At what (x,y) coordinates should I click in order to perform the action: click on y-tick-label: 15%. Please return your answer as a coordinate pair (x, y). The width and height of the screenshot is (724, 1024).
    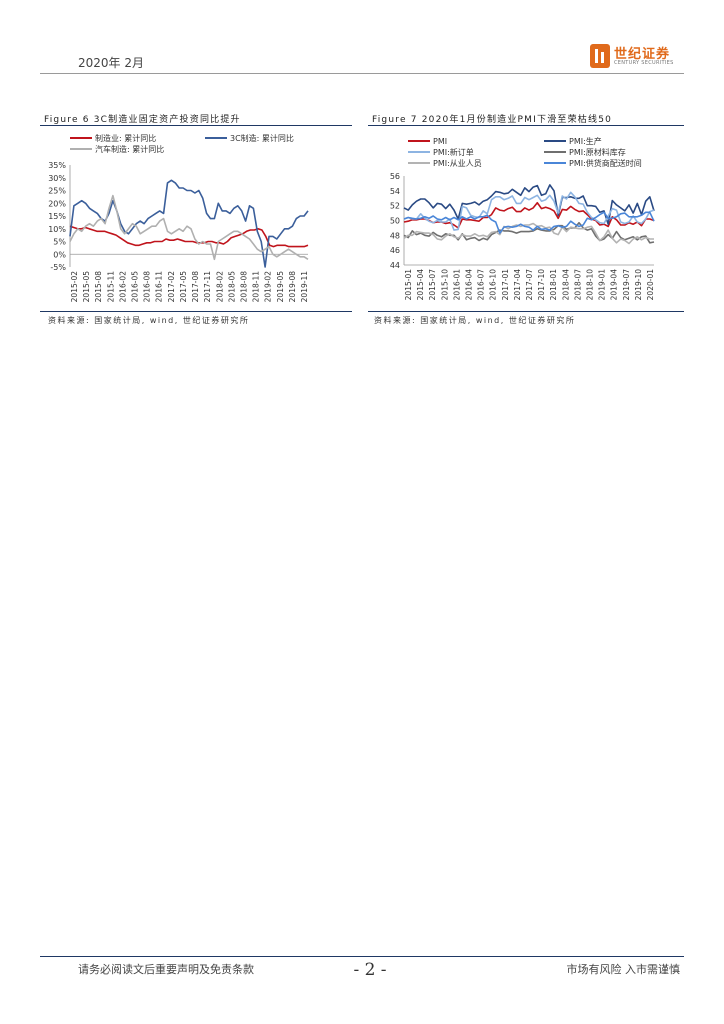
    Looking at the image, I should click on (57, 216).